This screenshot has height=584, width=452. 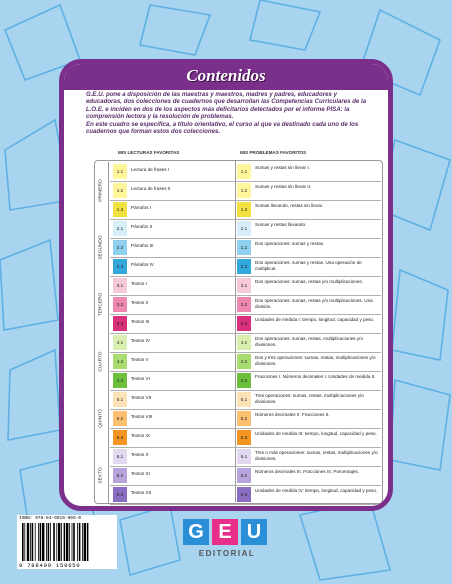 I want to click on problem-code: 1.3, so click(x=244, y=209).